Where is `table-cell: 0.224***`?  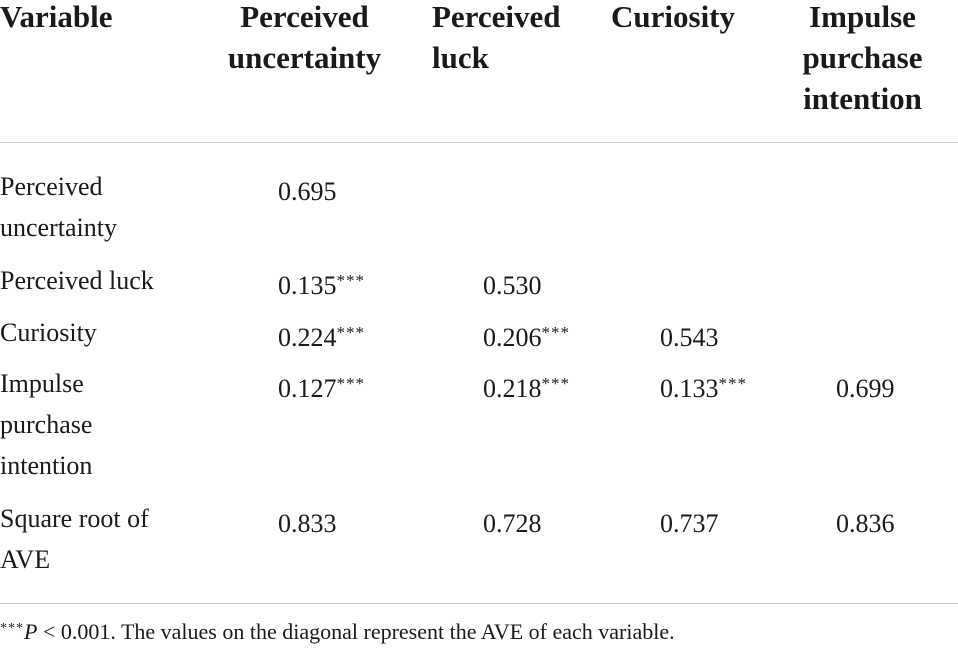
table-cell: 0.224*** is located at coordinates (321, 335).